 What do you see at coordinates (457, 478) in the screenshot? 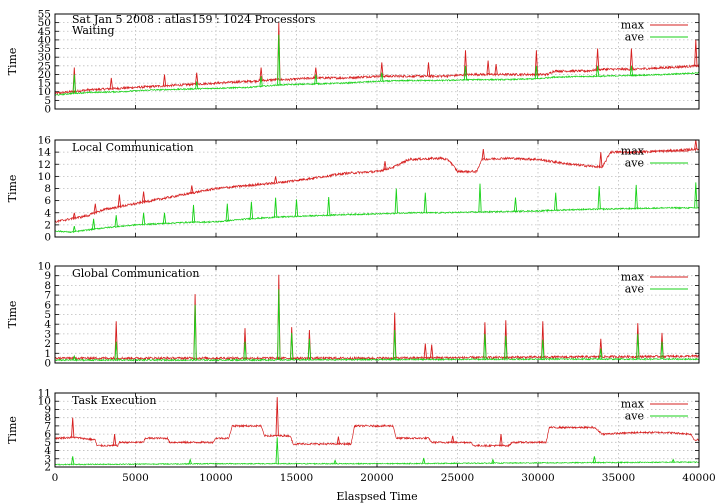
I see `x-tick-label: 25000` at bounding box center [457, 478].